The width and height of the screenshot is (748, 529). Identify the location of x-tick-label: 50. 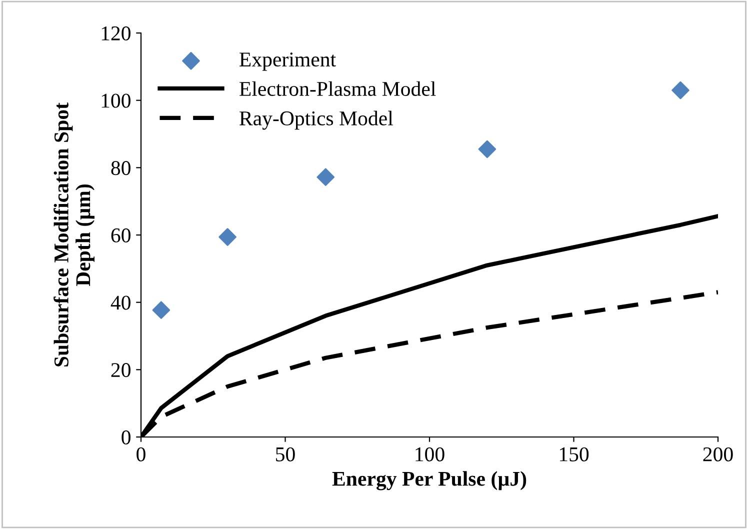
(285, 454).